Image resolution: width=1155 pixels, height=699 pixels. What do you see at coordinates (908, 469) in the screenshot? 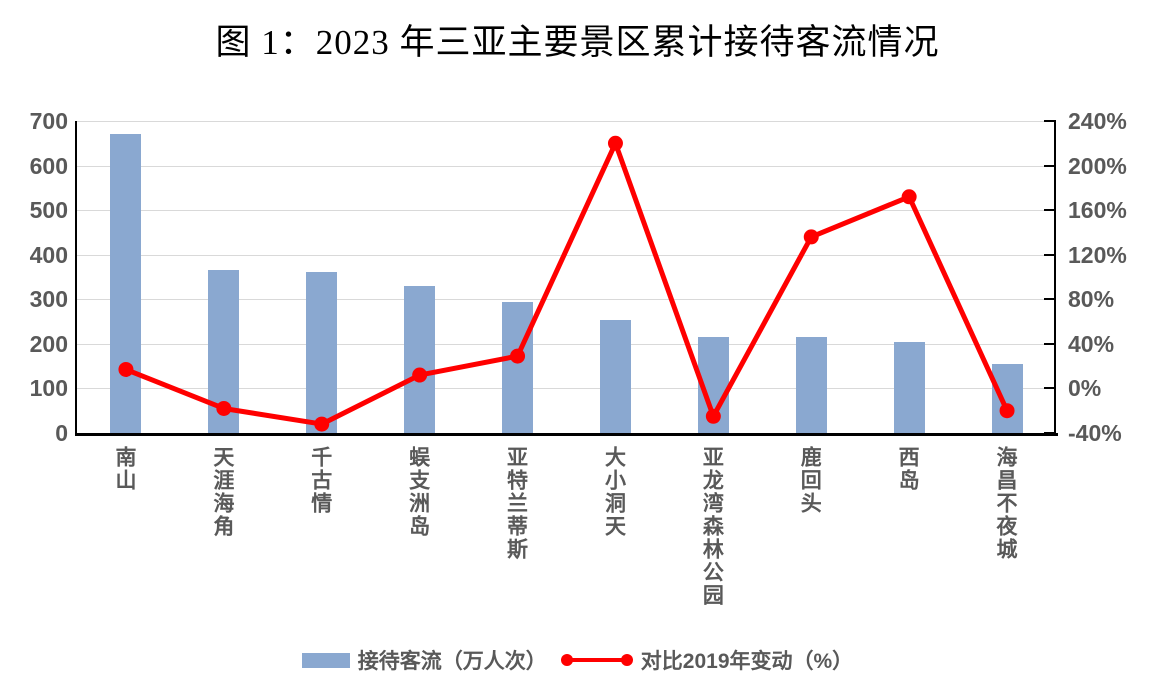
I see `x-category-label: 西岛` at bounding box center [908, 469].